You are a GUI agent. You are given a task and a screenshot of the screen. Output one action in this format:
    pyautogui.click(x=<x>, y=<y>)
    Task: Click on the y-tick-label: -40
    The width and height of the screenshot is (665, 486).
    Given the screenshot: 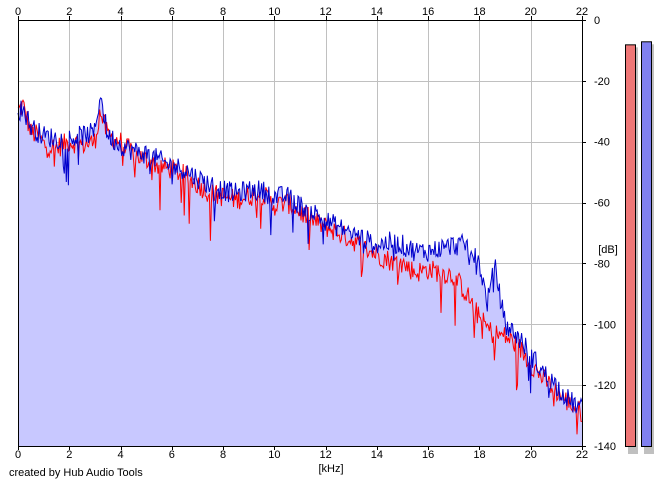 What is the action you would take?
    pyautogui.click(x=602, y=143)
    